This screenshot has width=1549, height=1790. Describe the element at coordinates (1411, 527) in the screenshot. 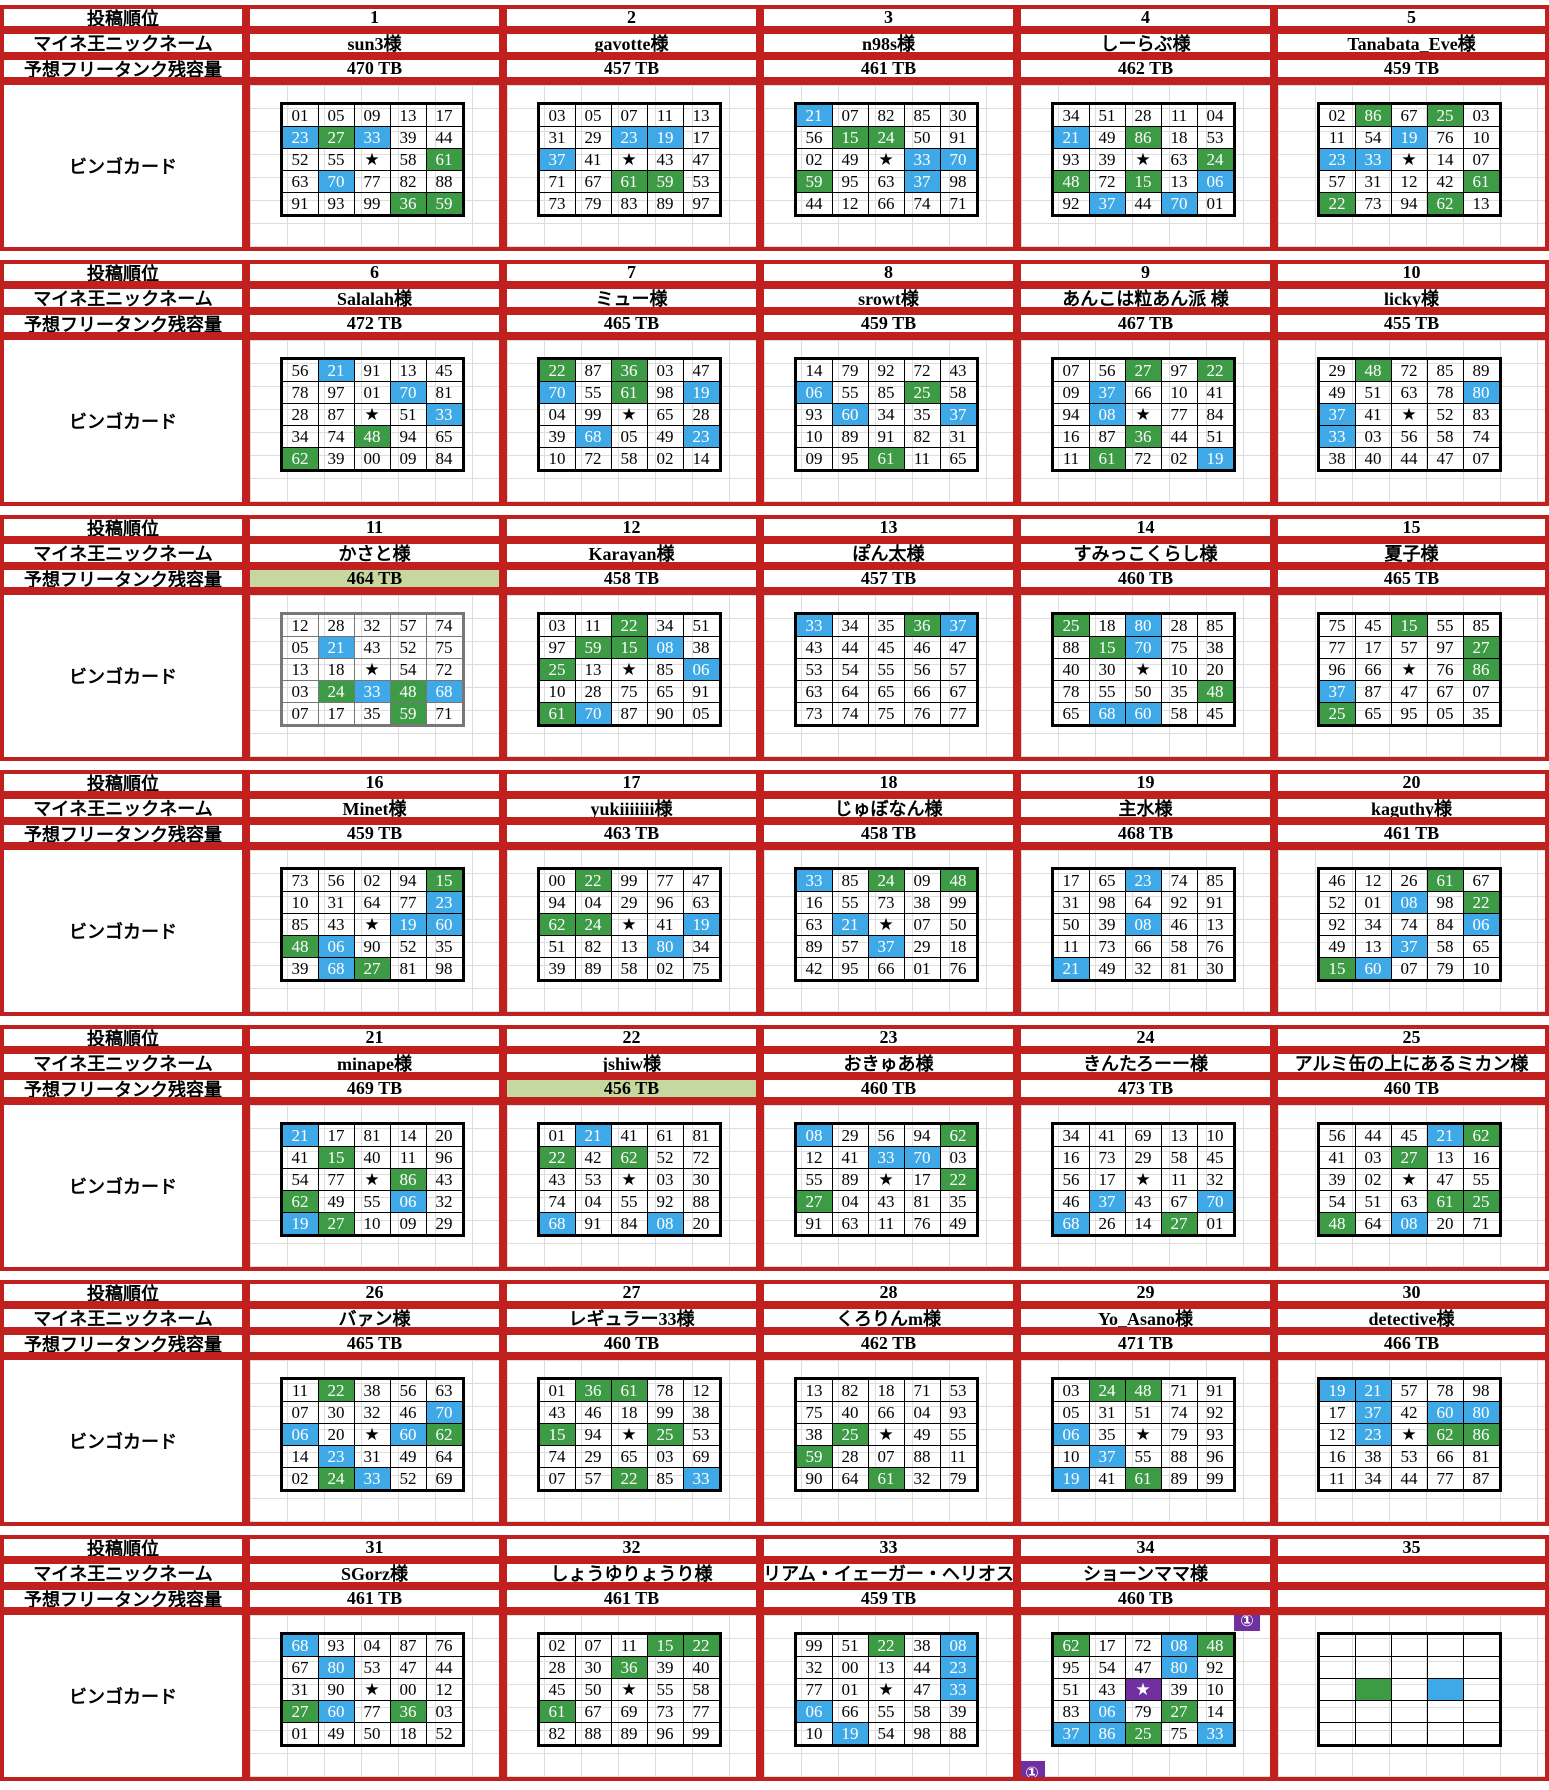

I see `rank-cell: 15` at that location.